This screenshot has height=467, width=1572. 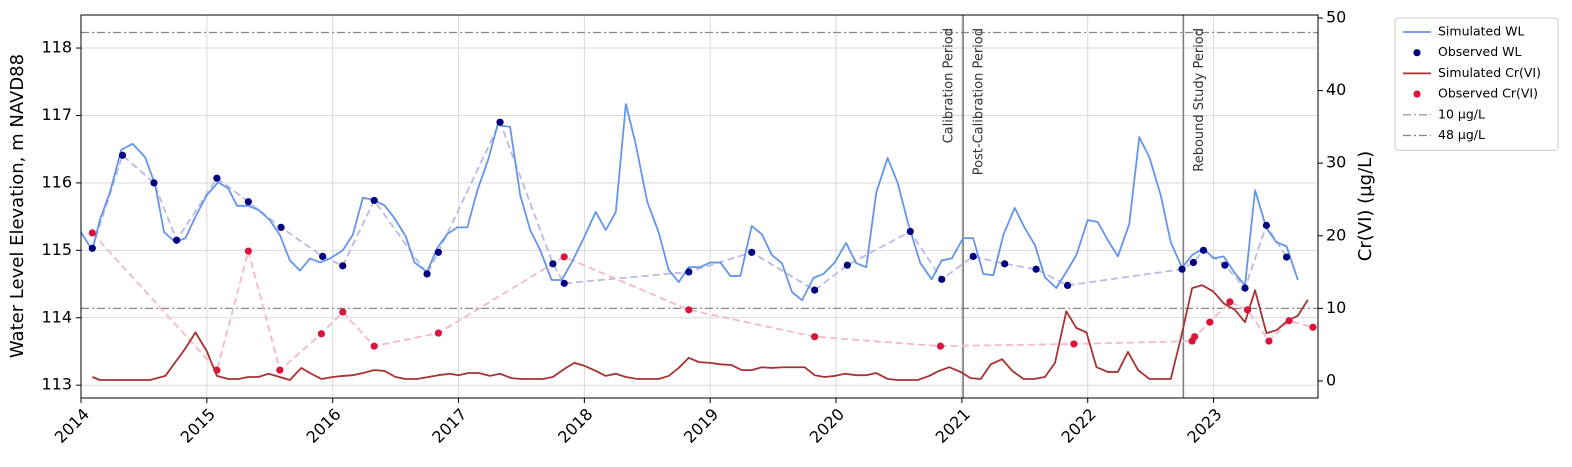 I want to click on period-label: Calibration Period, so click(x=949, y=85).